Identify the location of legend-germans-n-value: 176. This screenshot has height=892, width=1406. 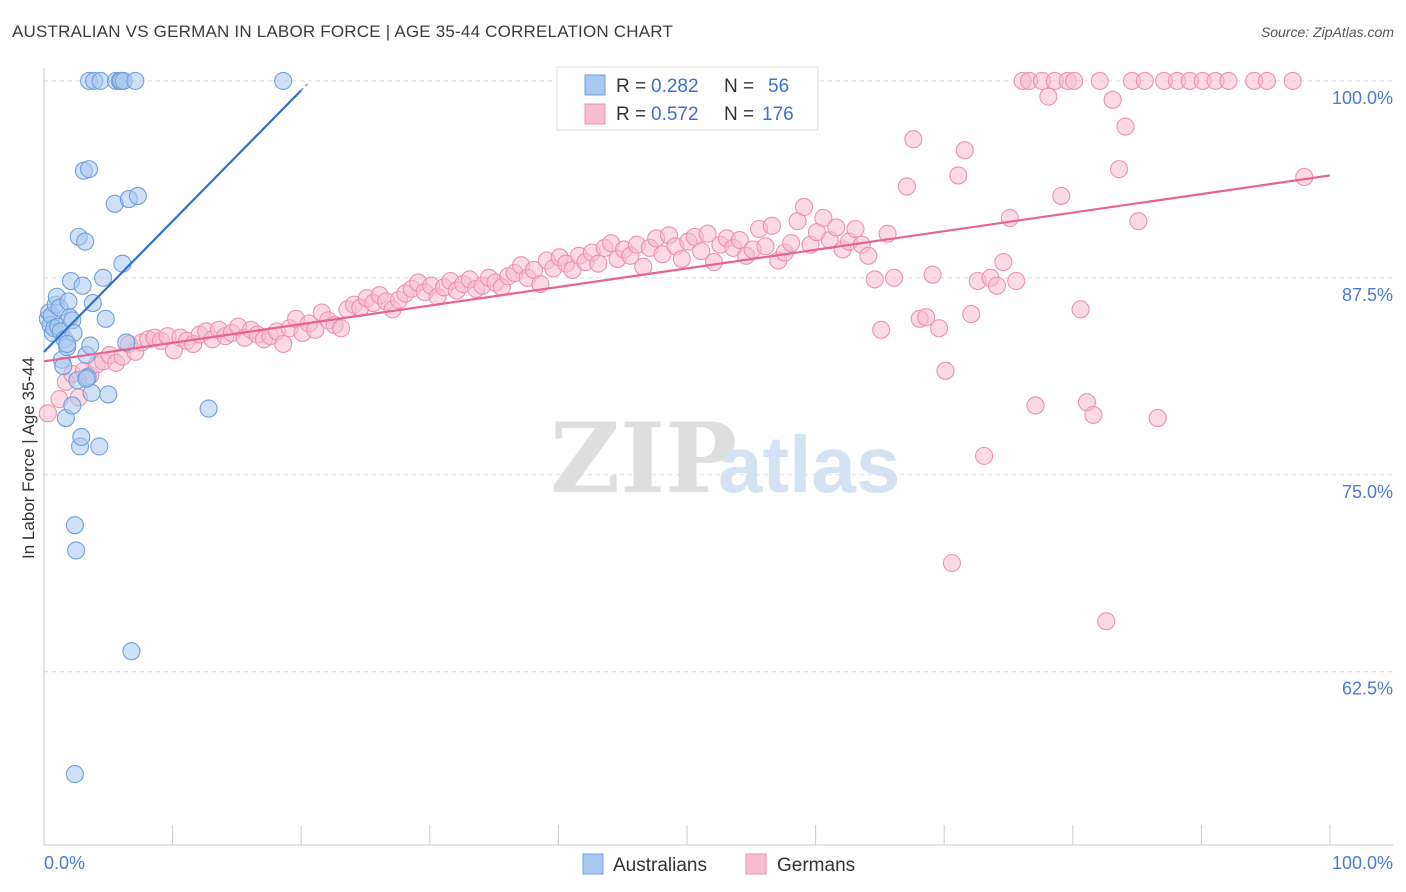
(778, 114).